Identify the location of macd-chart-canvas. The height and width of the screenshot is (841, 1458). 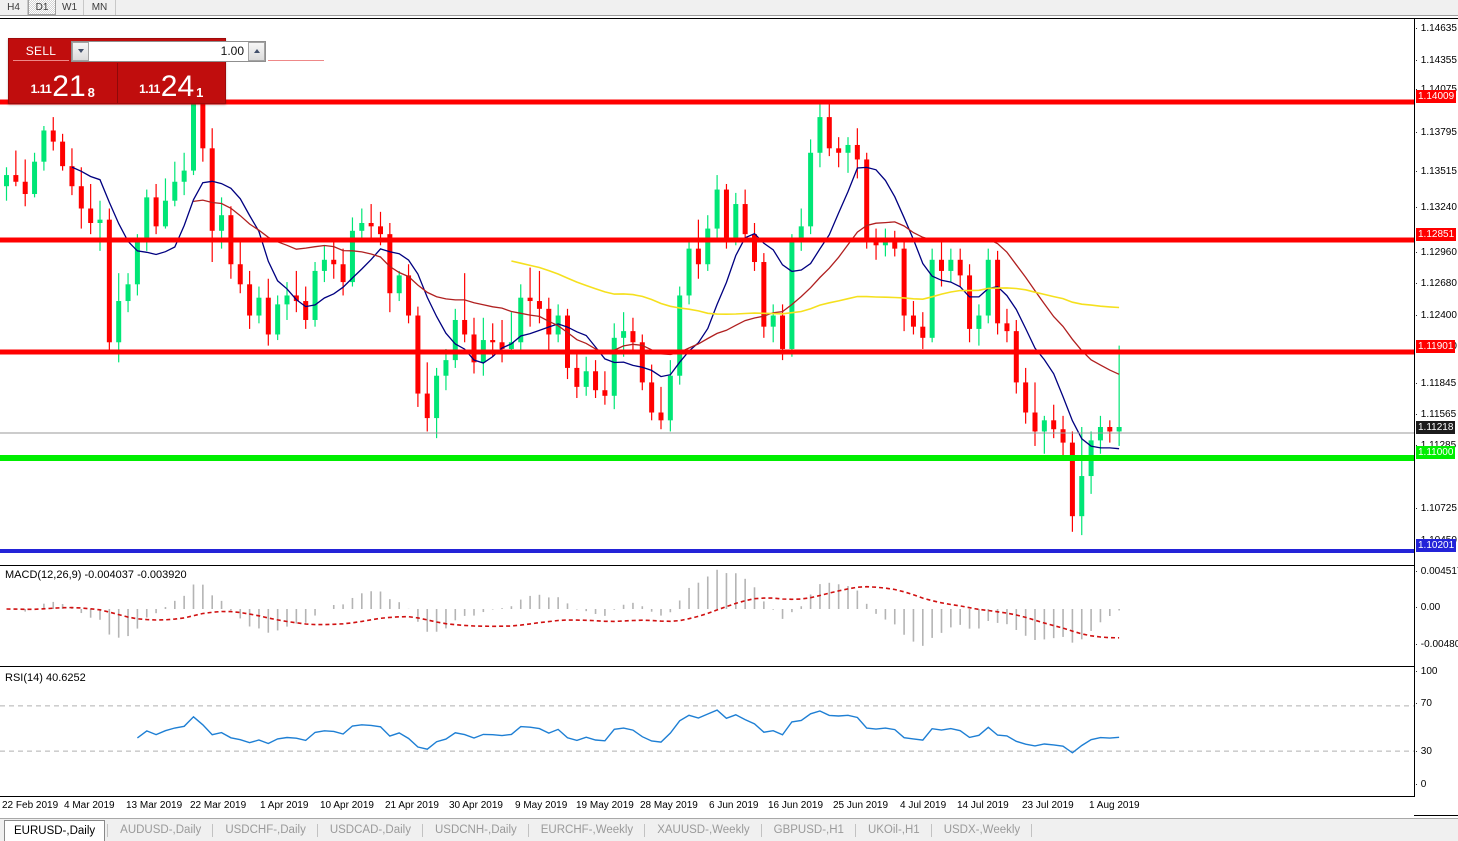
(563, 607).